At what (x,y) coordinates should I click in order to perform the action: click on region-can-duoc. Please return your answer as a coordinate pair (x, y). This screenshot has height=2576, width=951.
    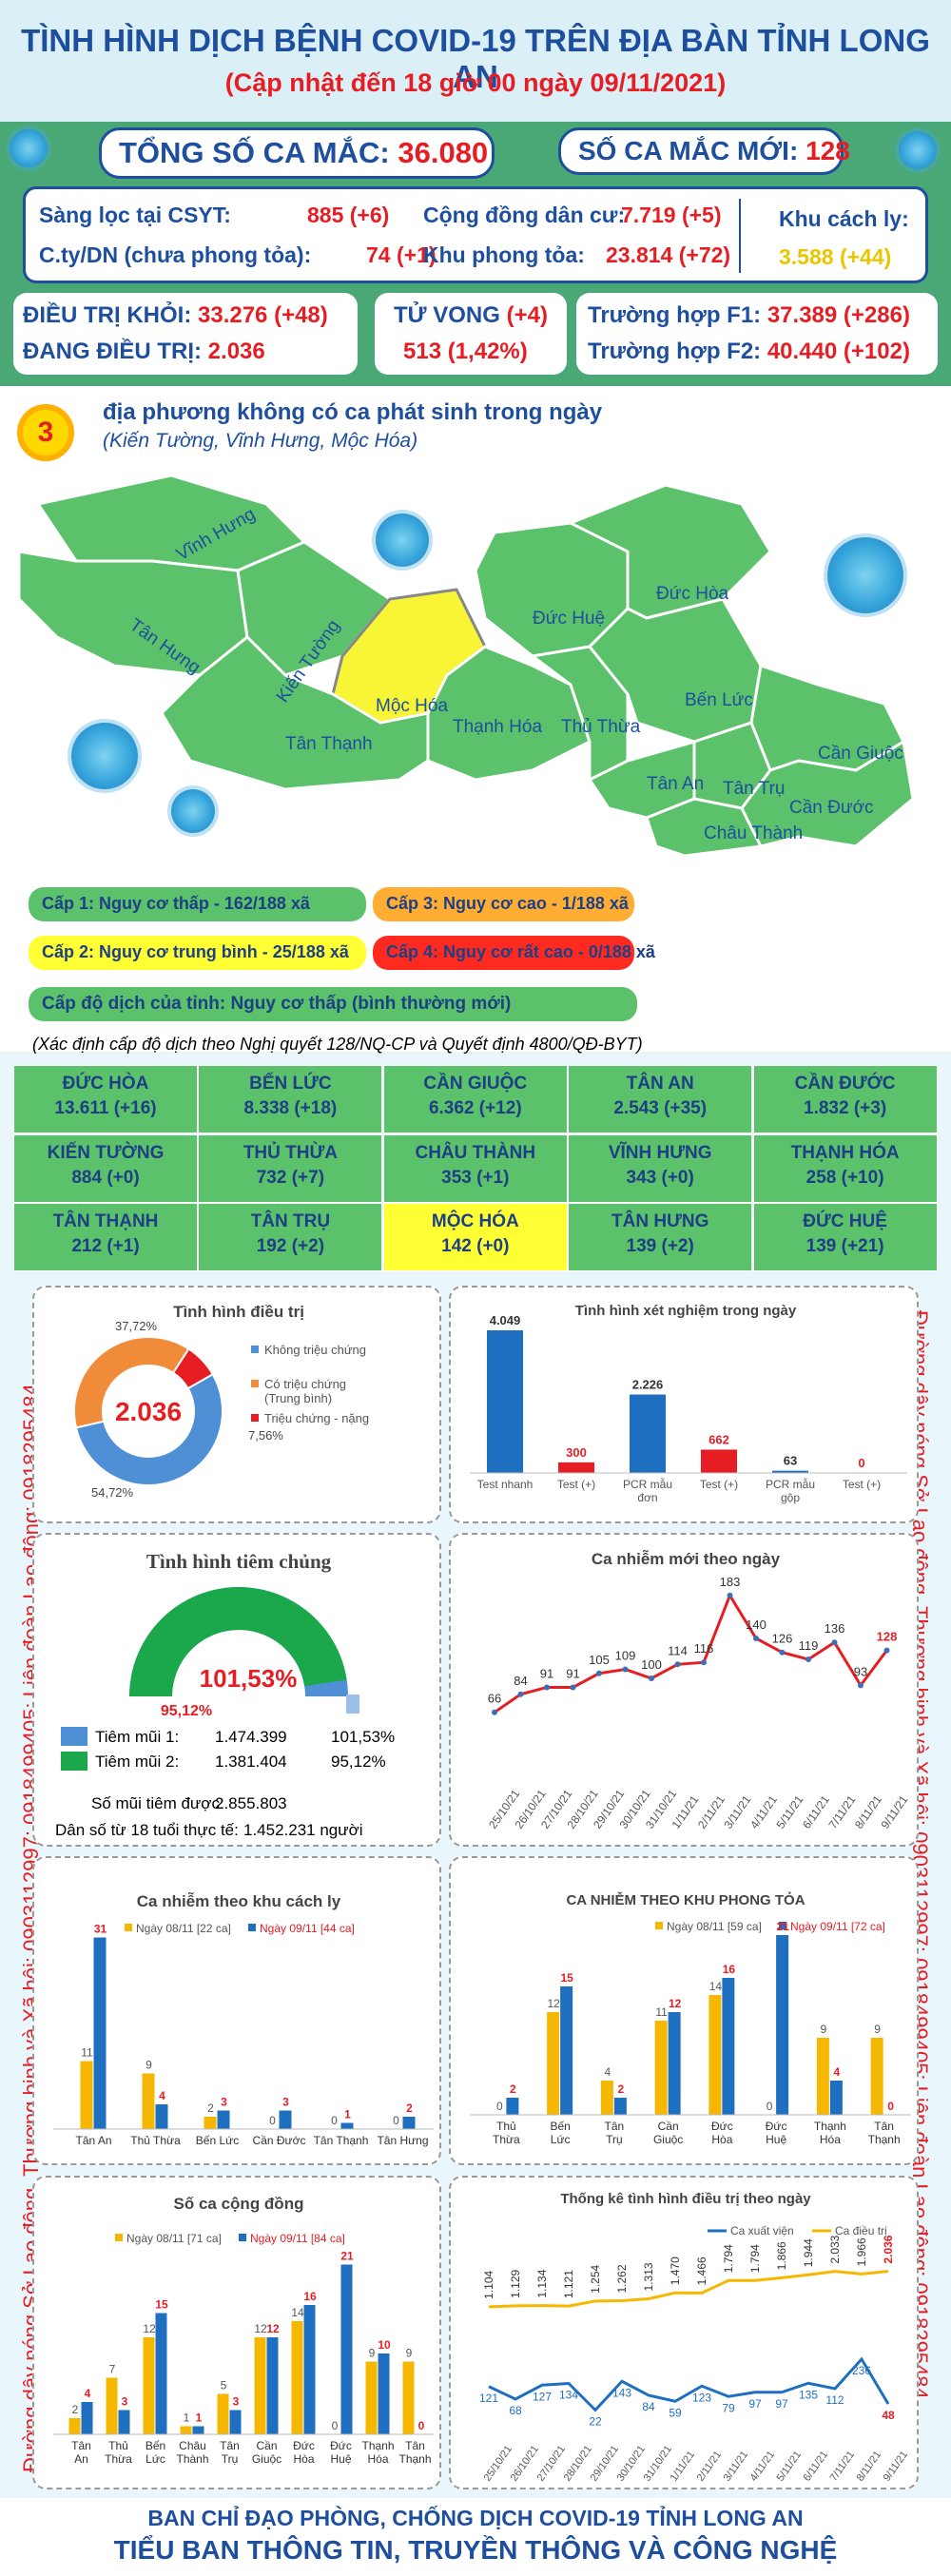
    Looking at the image, I should click on (827, 793).